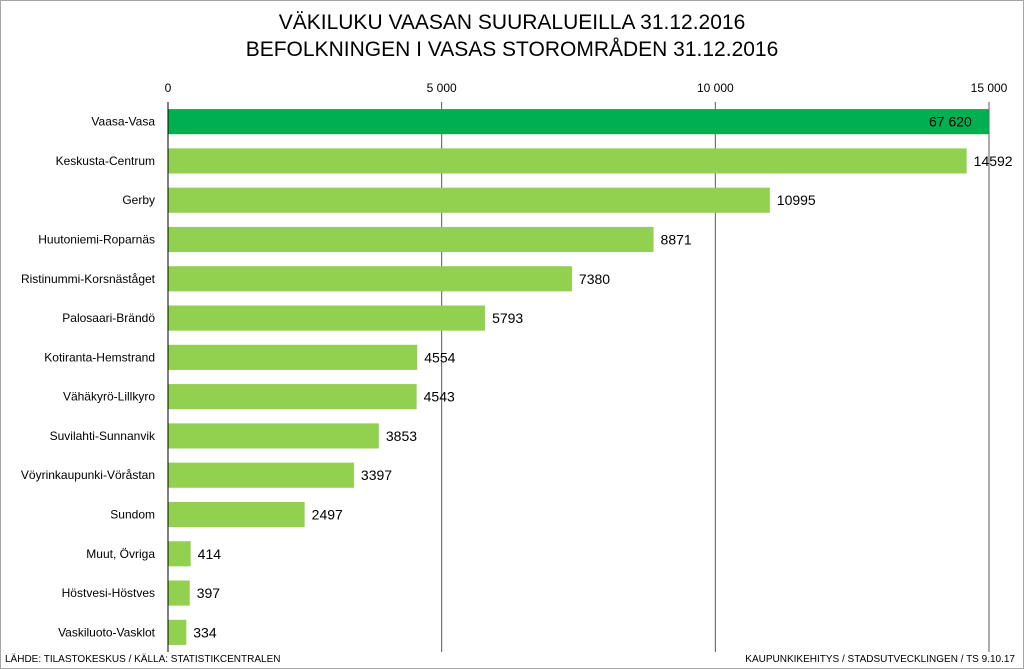 The height and width of the screenshot is (669, 1024). Describe the element at coordinates (439, 397) in the screenshot. I see `data-label: 4543` at that location.